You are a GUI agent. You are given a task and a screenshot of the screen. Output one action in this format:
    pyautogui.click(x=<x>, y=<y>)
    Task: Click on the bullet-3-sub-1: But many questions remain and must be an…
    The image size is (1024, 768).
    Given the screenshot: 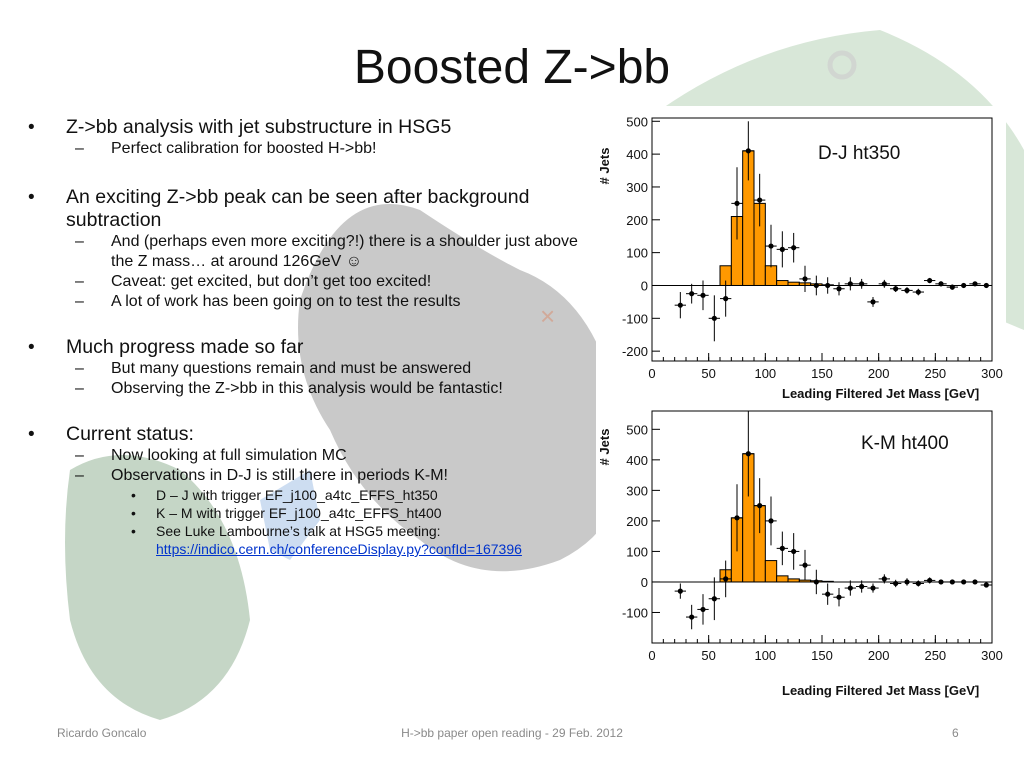 What is the action you would take?
    pyautogui.click(x=310, y=369)
    